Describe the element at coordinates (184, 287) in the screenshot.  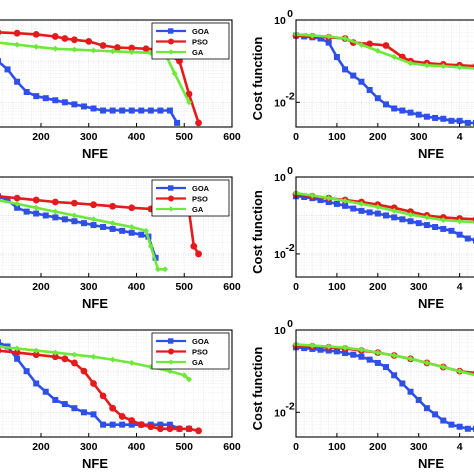
I see `x-tick-label: 500` at that location.